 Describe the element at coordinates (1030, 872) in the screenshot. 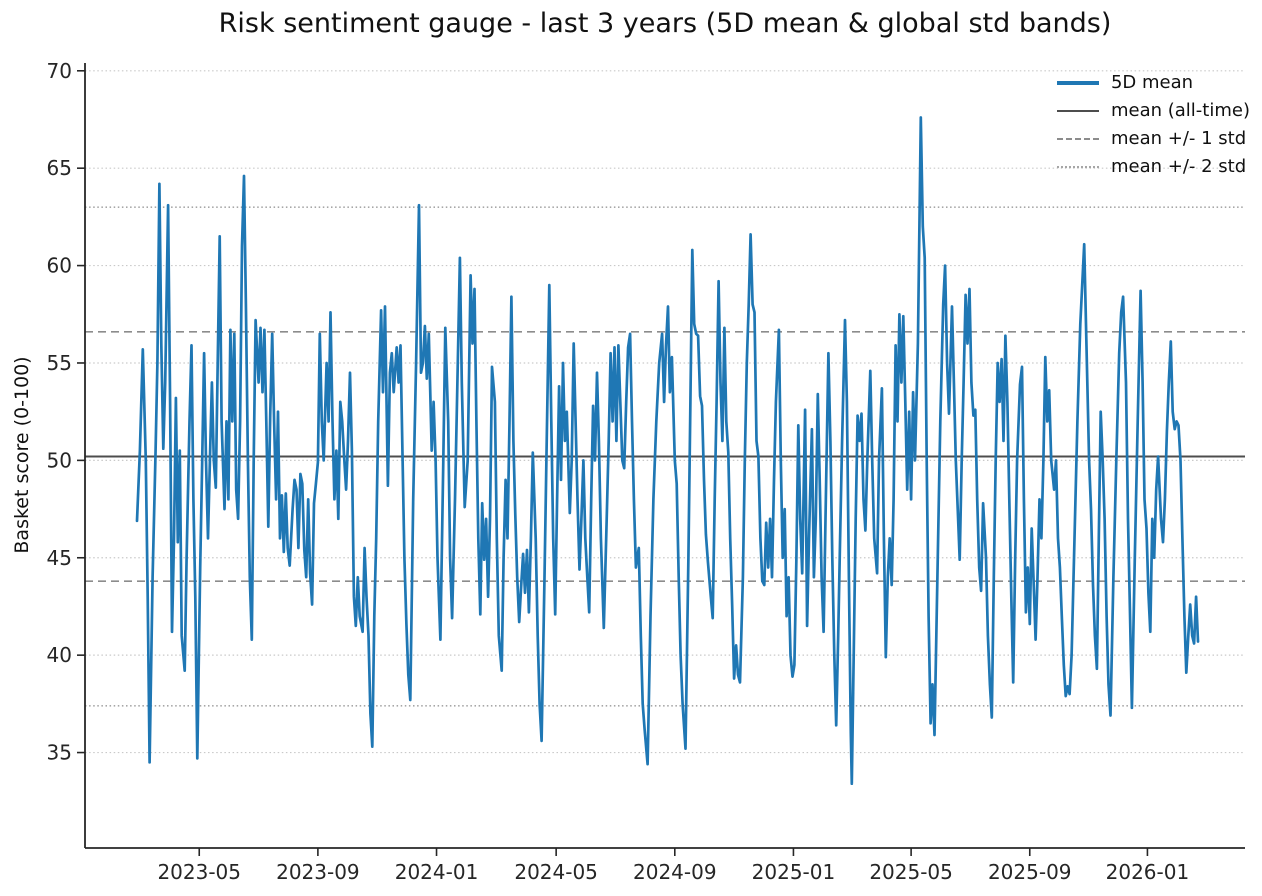

I see `x-tick-label: 2025-09` at that location.